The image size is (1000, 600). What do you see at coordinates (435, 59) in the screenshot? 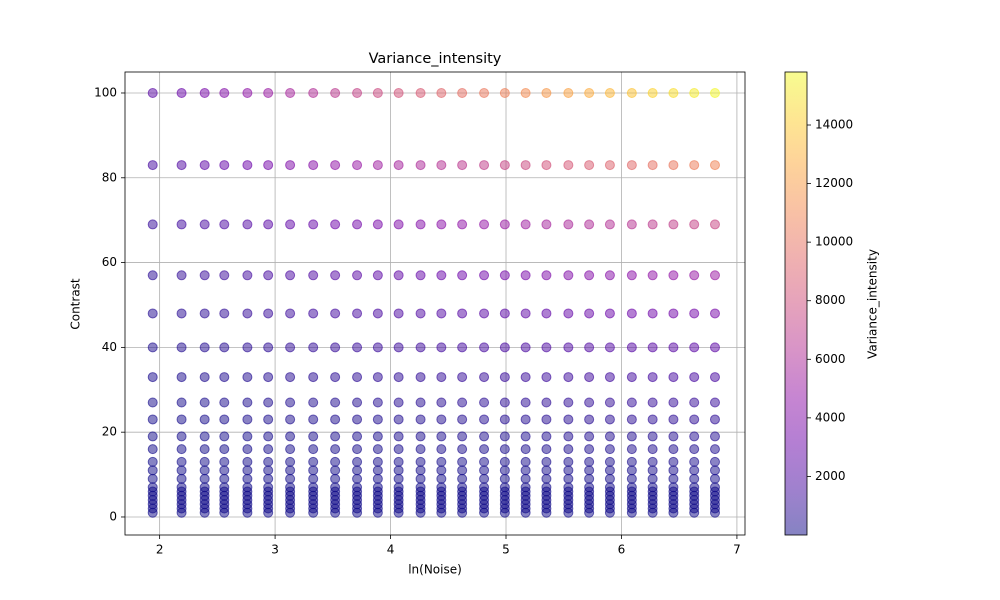
I see `chart-title: Variance_intensity` at bounding box center [435, 59].